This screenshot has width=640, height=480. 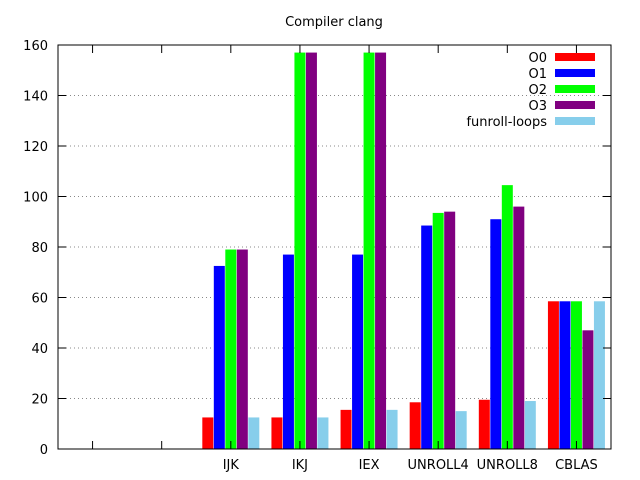 What do you see at coordinates (369, 465) in the screenshot?
I see `x-category-label: IEX` at bounding box center [369, 465].